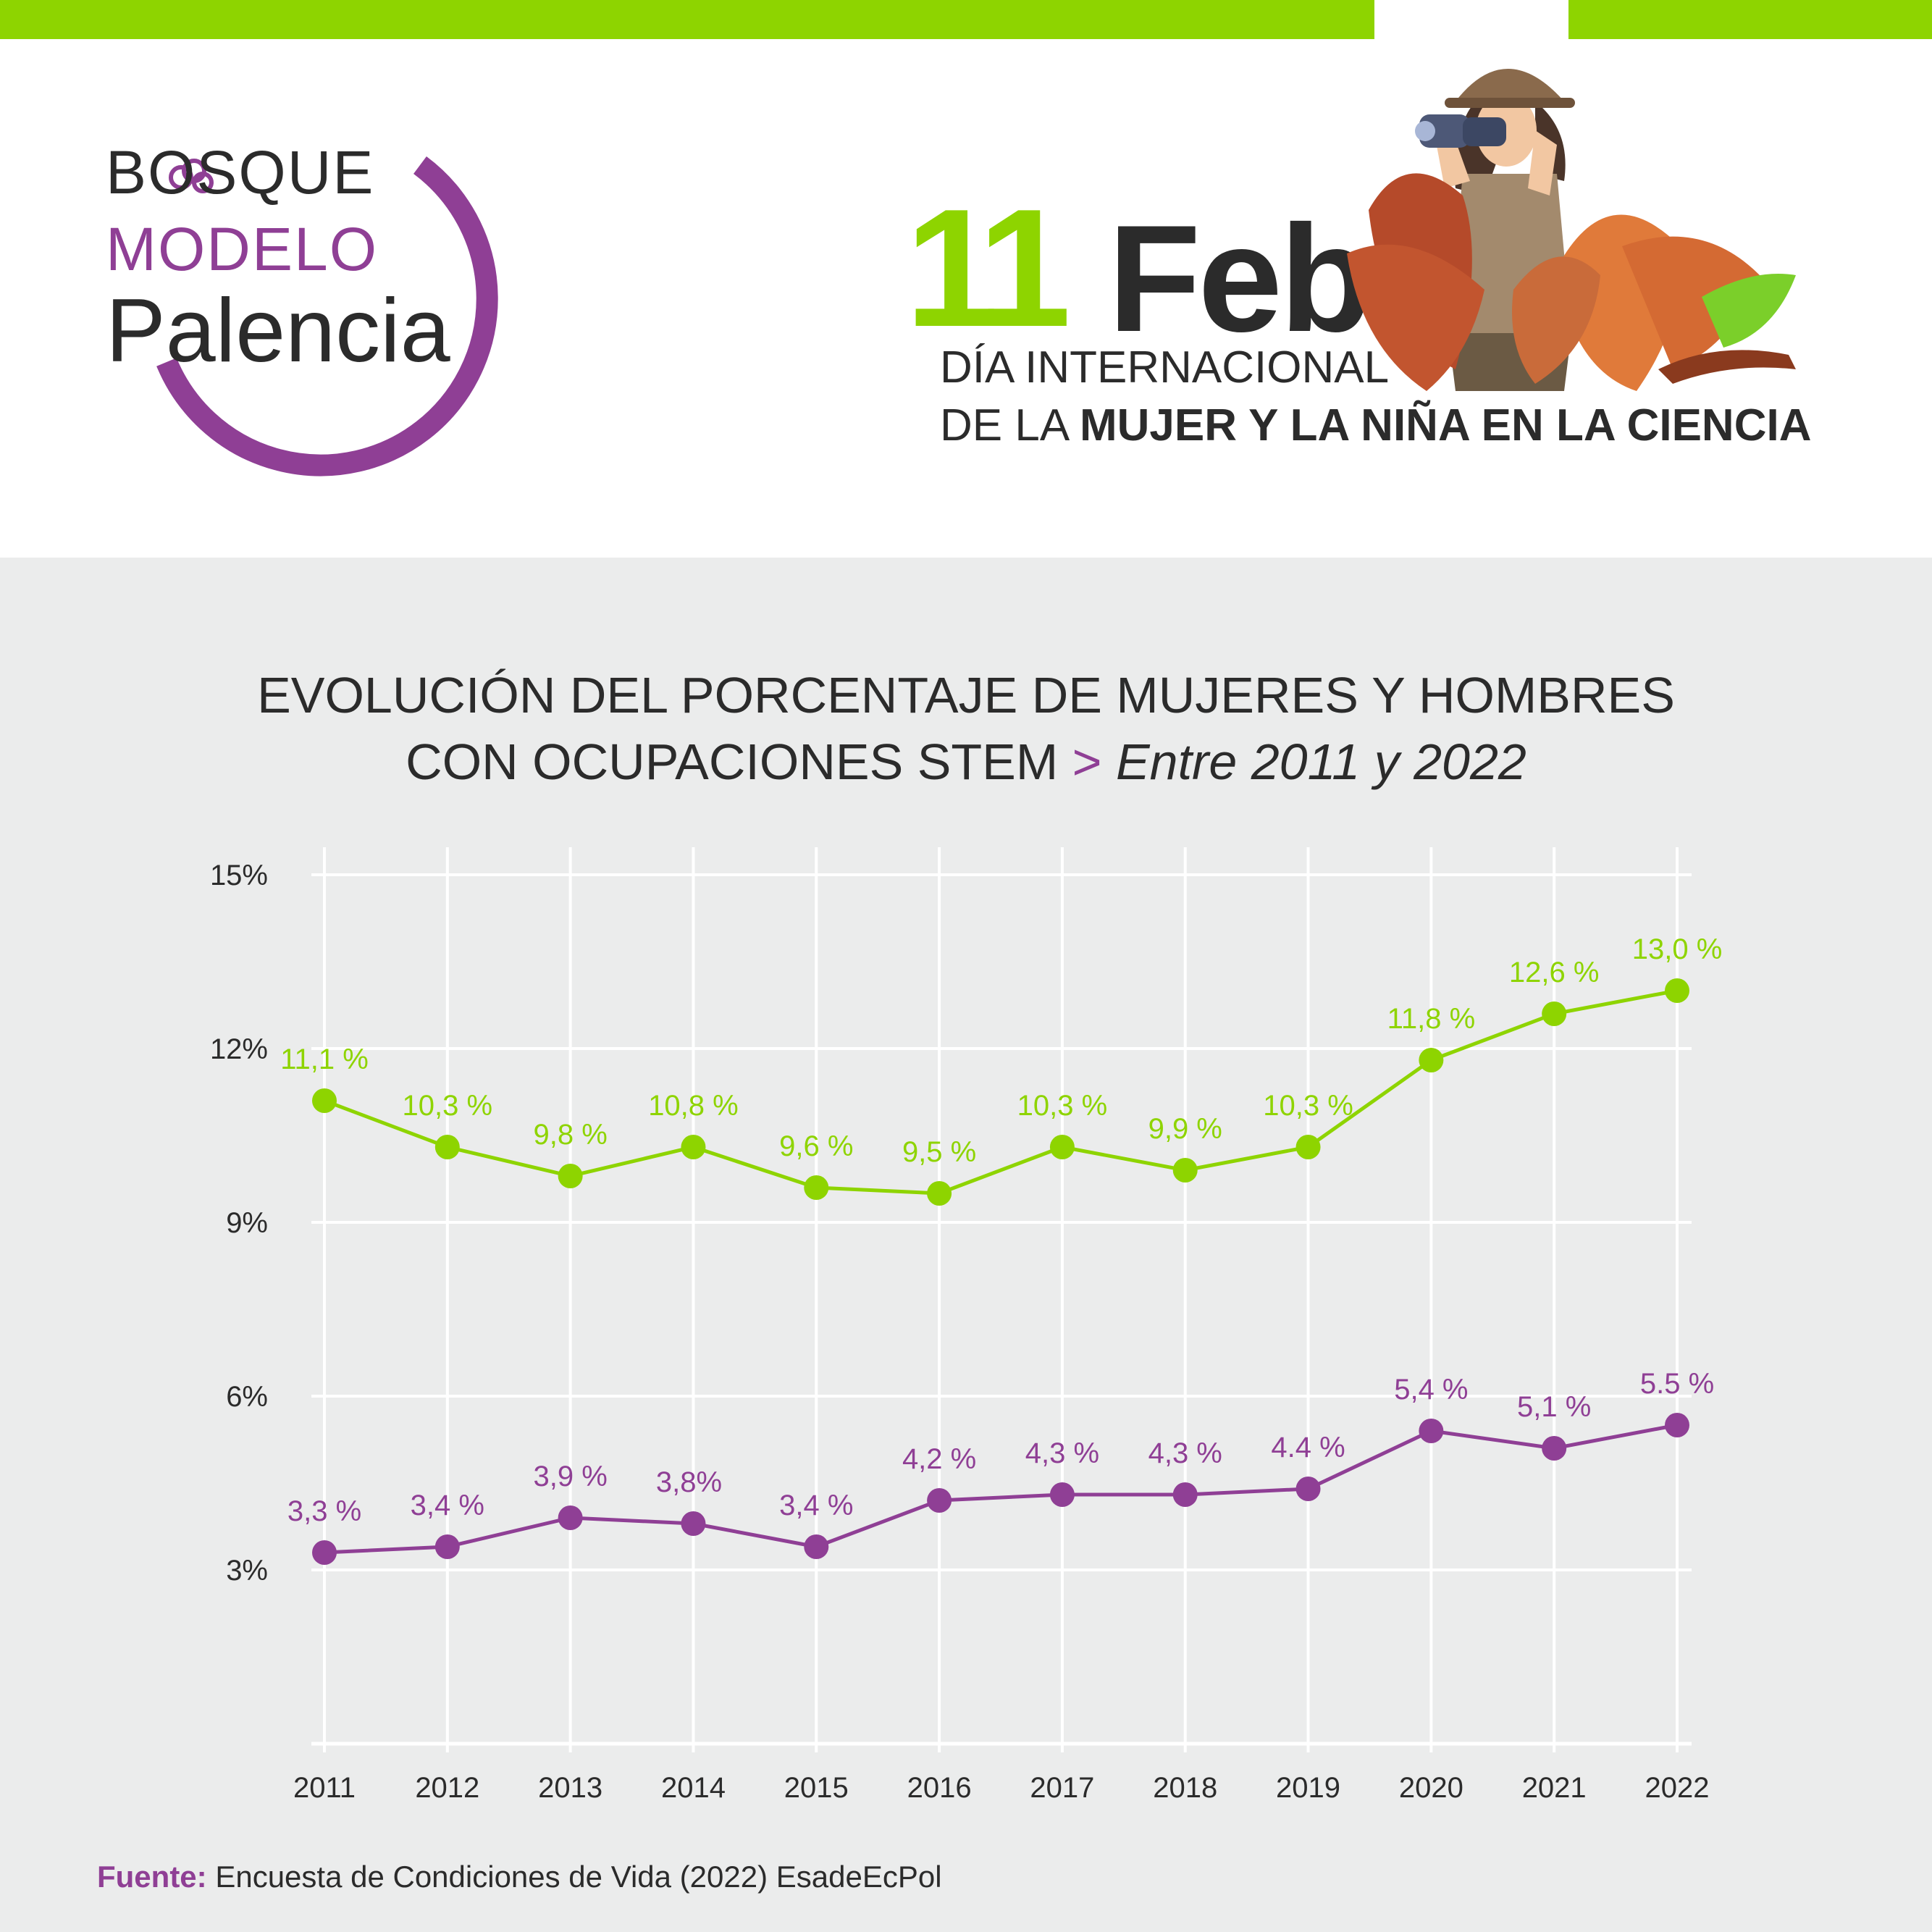 The image size is (1932, 1932). I want to click on woman-with-binoculars-illustration, so click(1571, 230).